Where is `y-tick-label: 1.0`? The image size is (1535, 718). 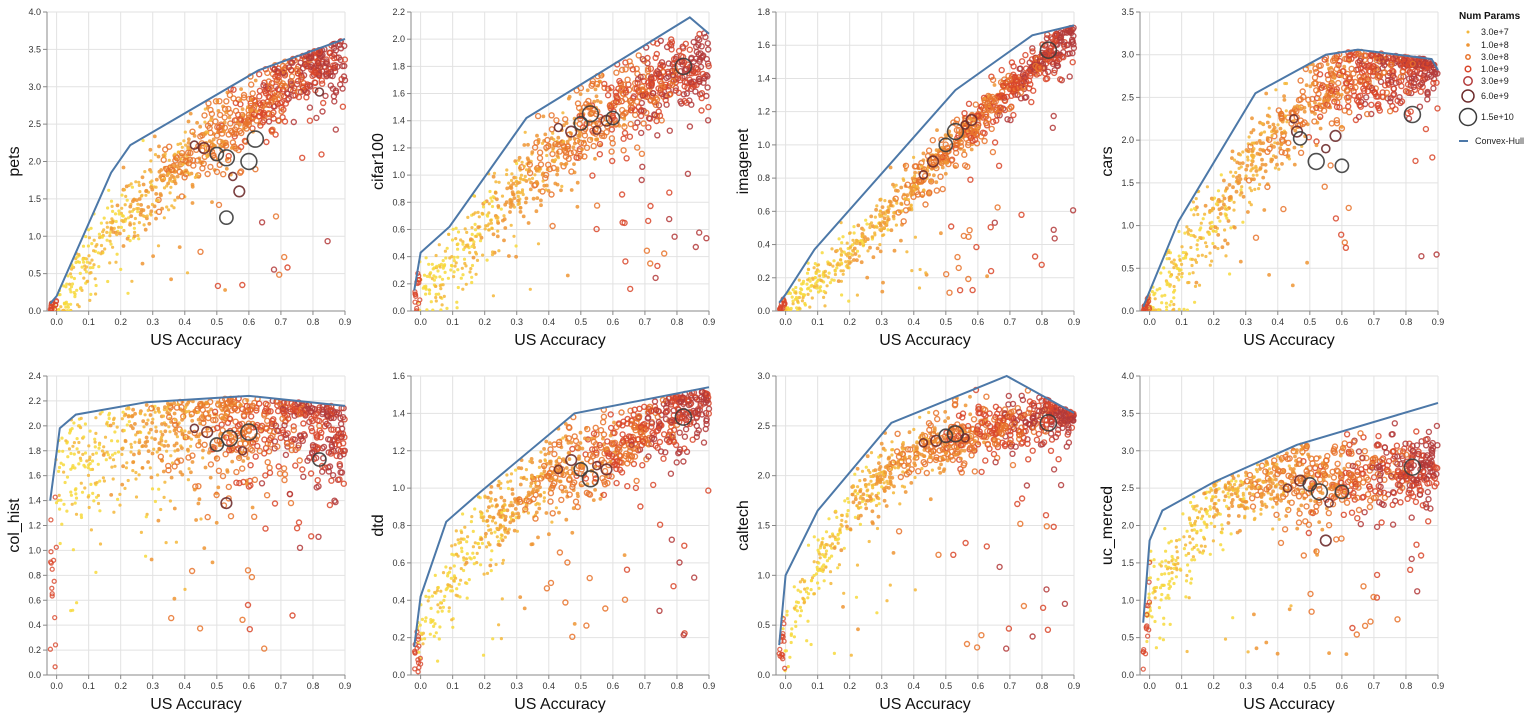 y-tick-label: 1.0 is located at coordinates (1127, 226).